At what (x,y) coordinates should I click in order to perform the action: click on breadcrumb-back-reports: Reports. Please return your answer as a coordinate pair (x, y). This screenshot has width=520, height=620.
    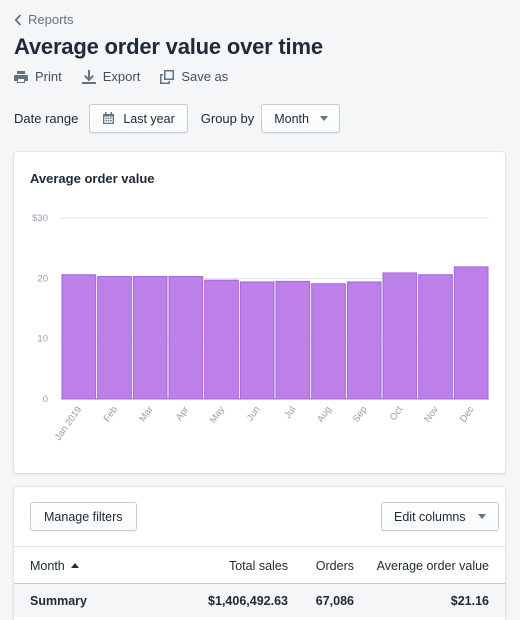
    Looking at the image, I should click on (44, 19).